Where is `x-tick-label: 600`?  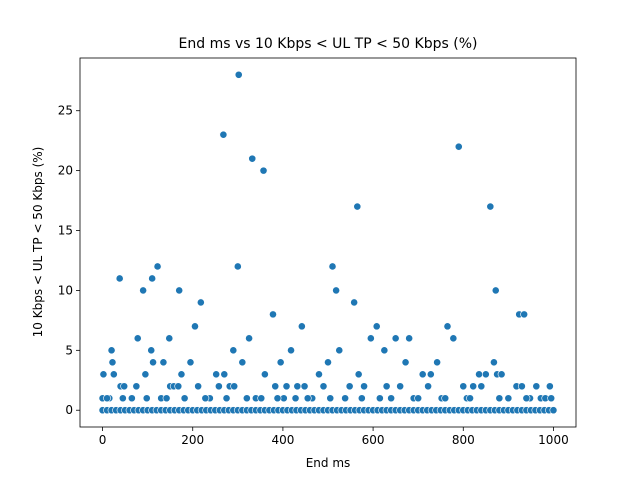 x-tick-label: 600 is located at coordinates (373, 440).